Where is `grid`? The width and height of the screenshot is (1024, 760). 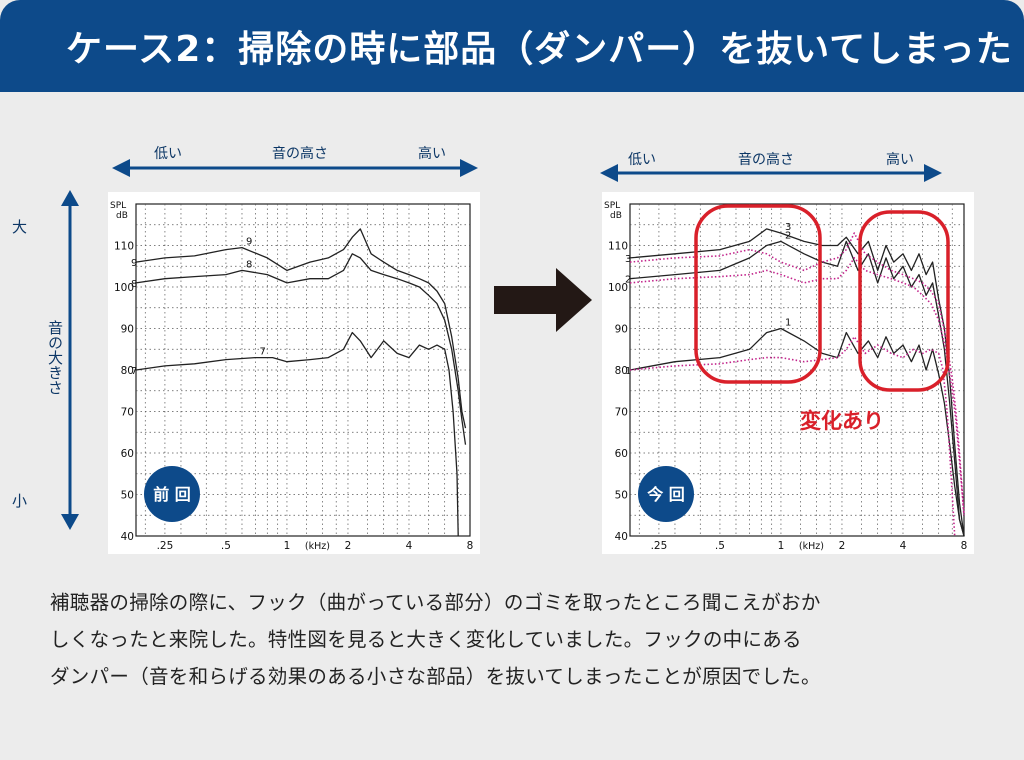
grid is located at coordinates (797, 370).